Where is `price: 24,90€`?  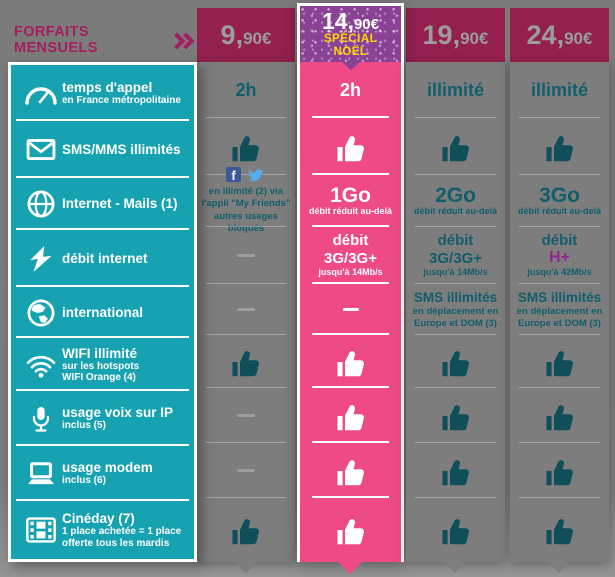 price: 24,90€ is located at coordinates (559, 34).